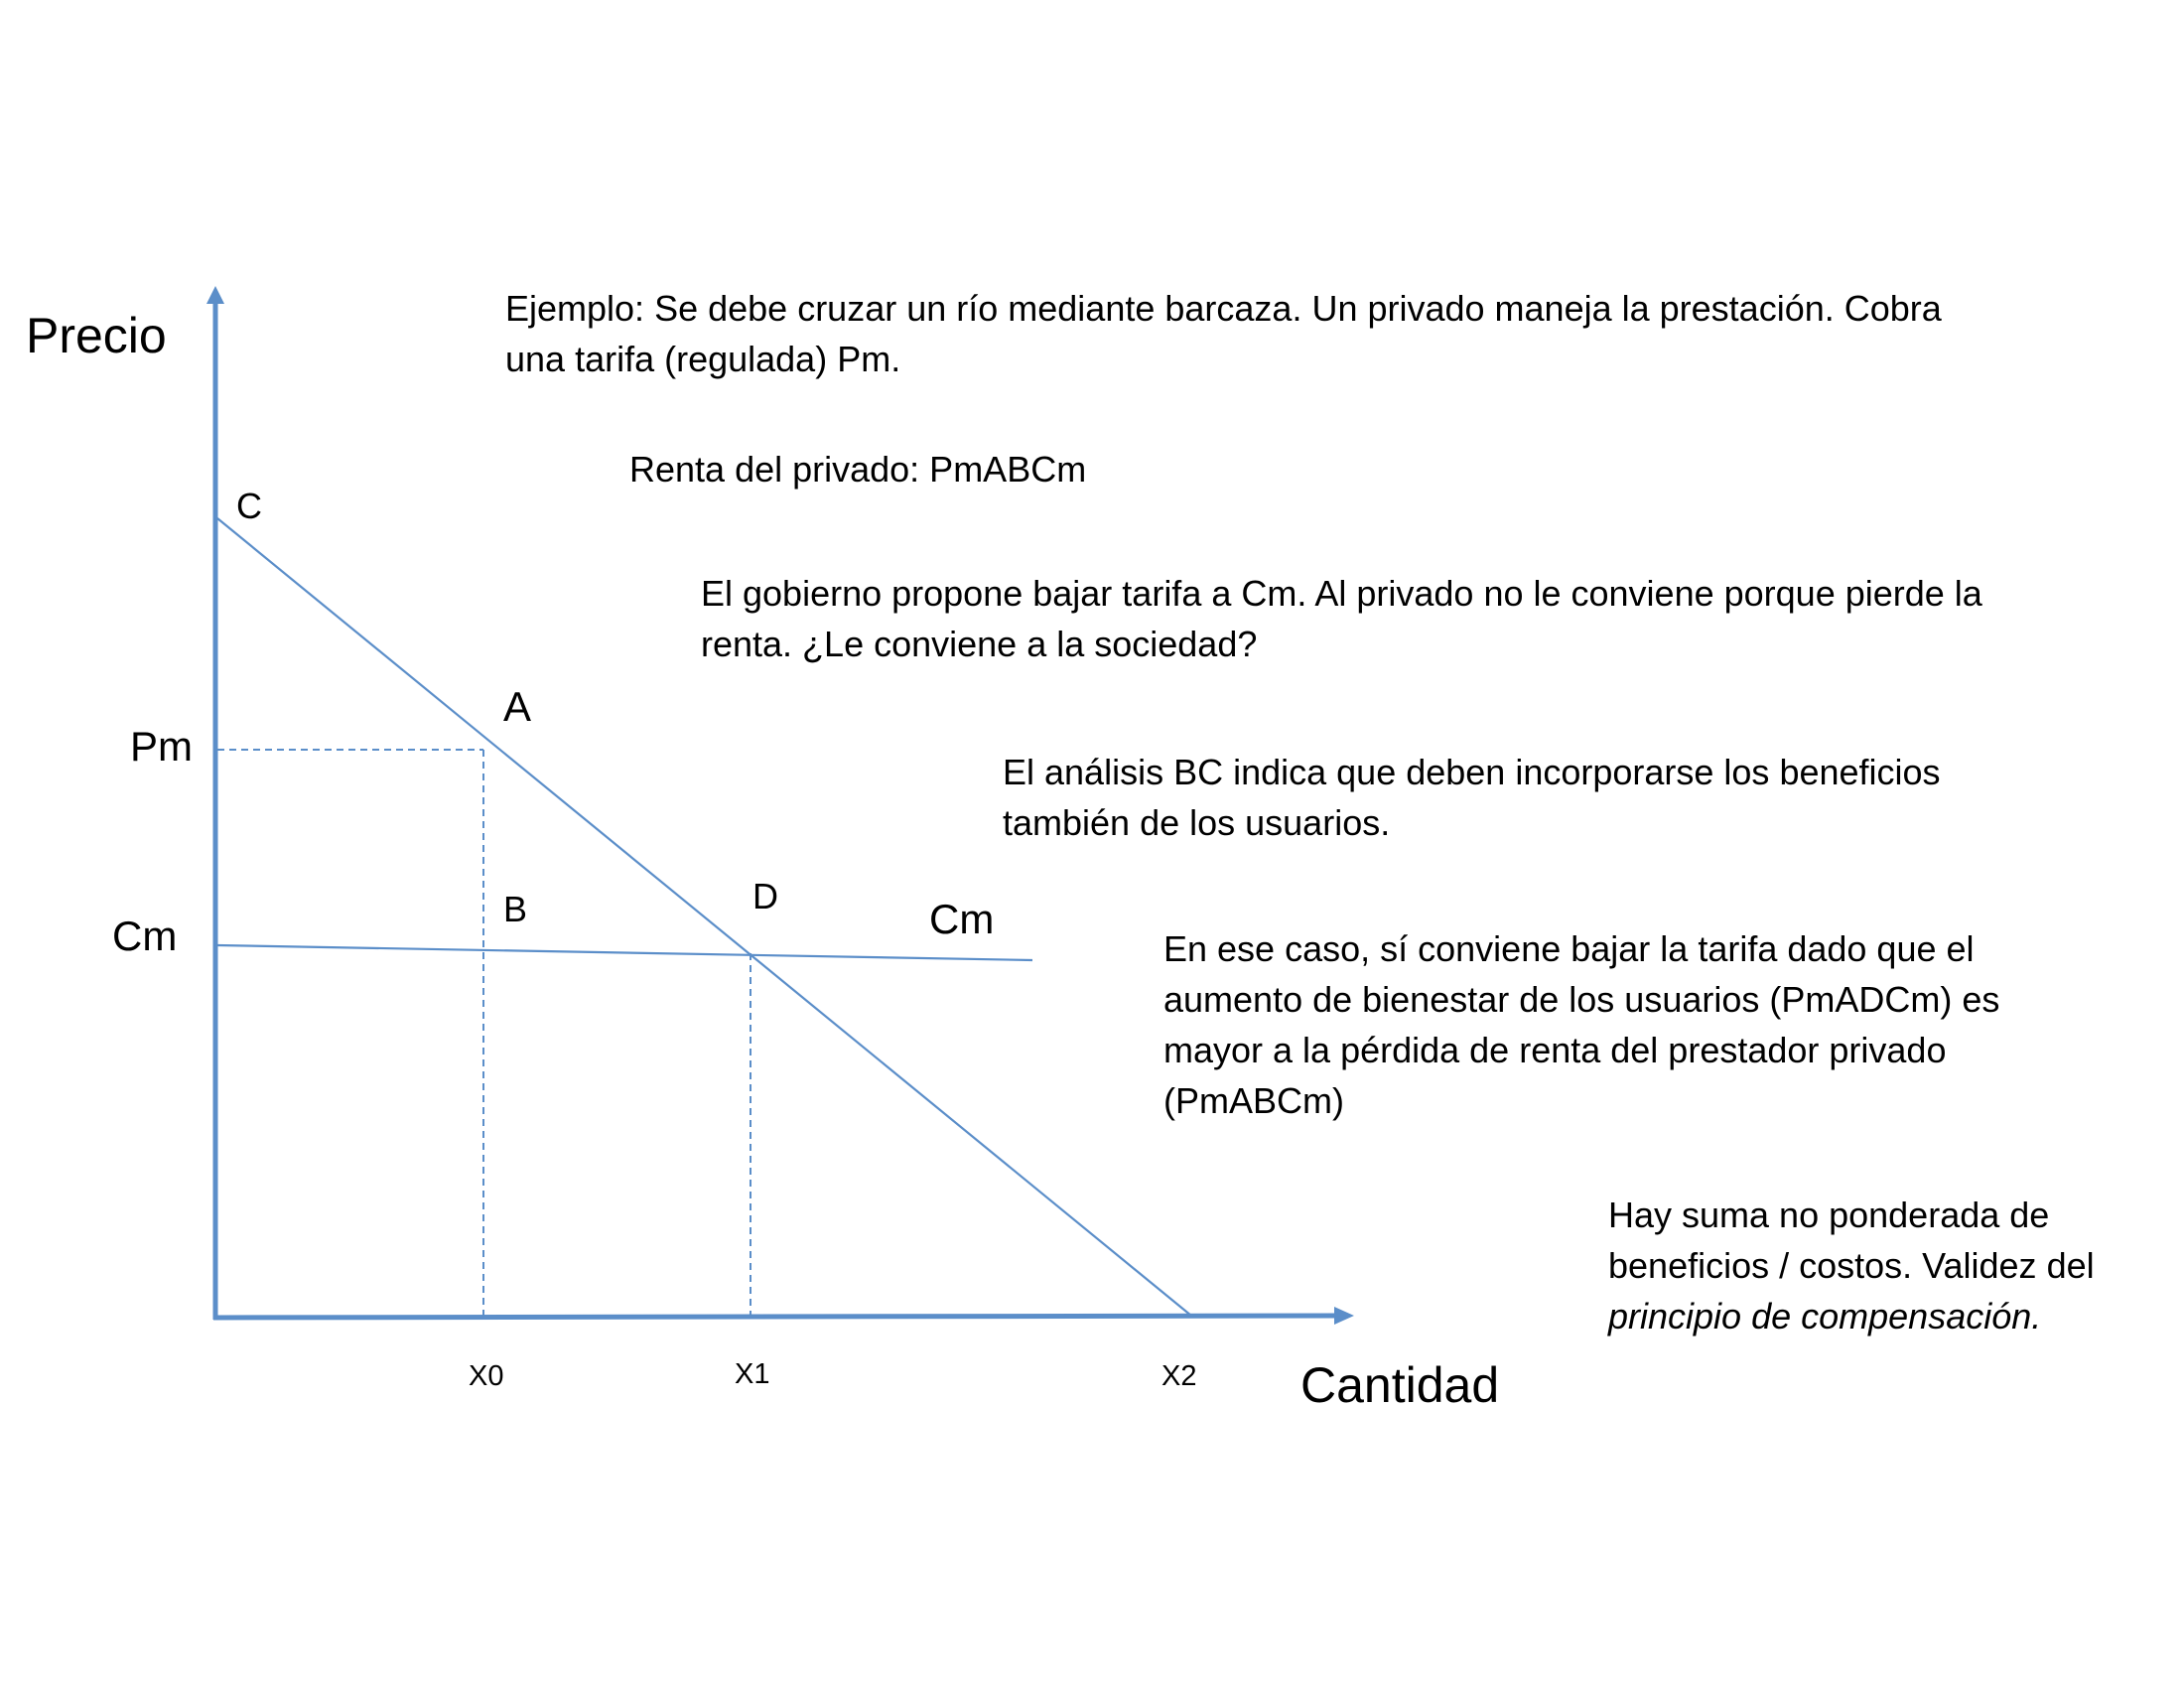 The width and height of the screenshot is (2184, 1688). I want to click on y-axis-arrowhead, so click(215, 295).